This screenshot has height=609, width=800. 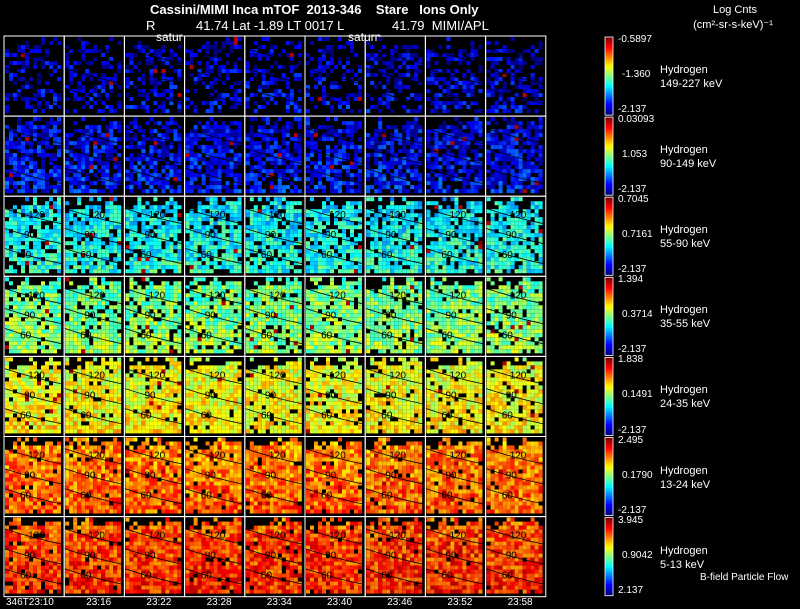 What do you see at coordinates (26, 415) in the screenshot?
I see `contour-label-4-0-2: 60` at bounding box center [26, 415].